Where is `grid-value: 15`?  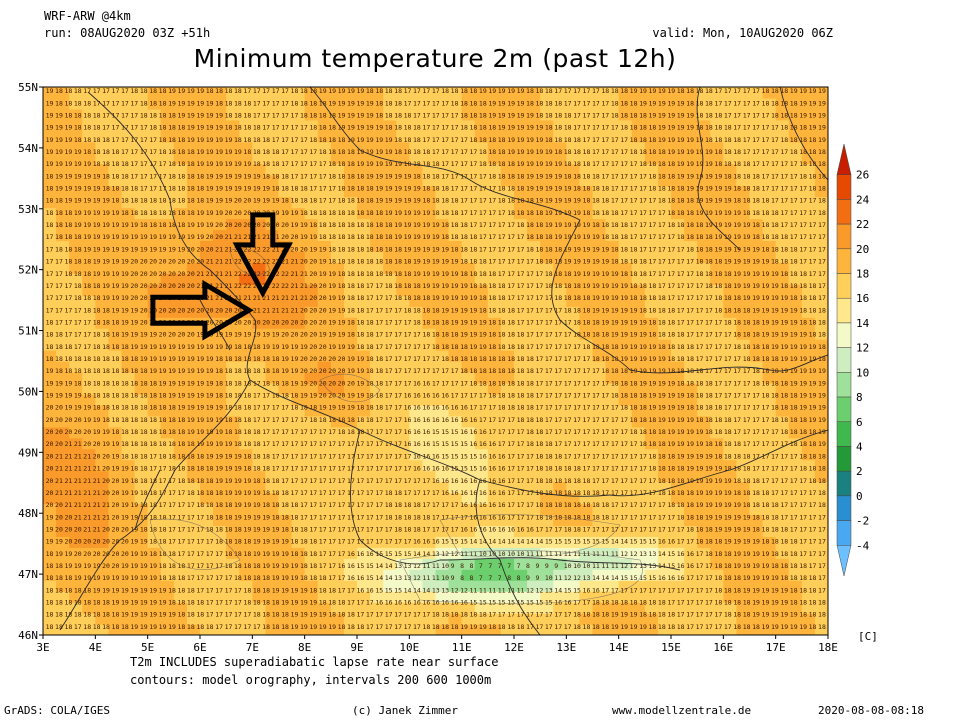
grid-value: 15 is located at coordinates (596, 542).